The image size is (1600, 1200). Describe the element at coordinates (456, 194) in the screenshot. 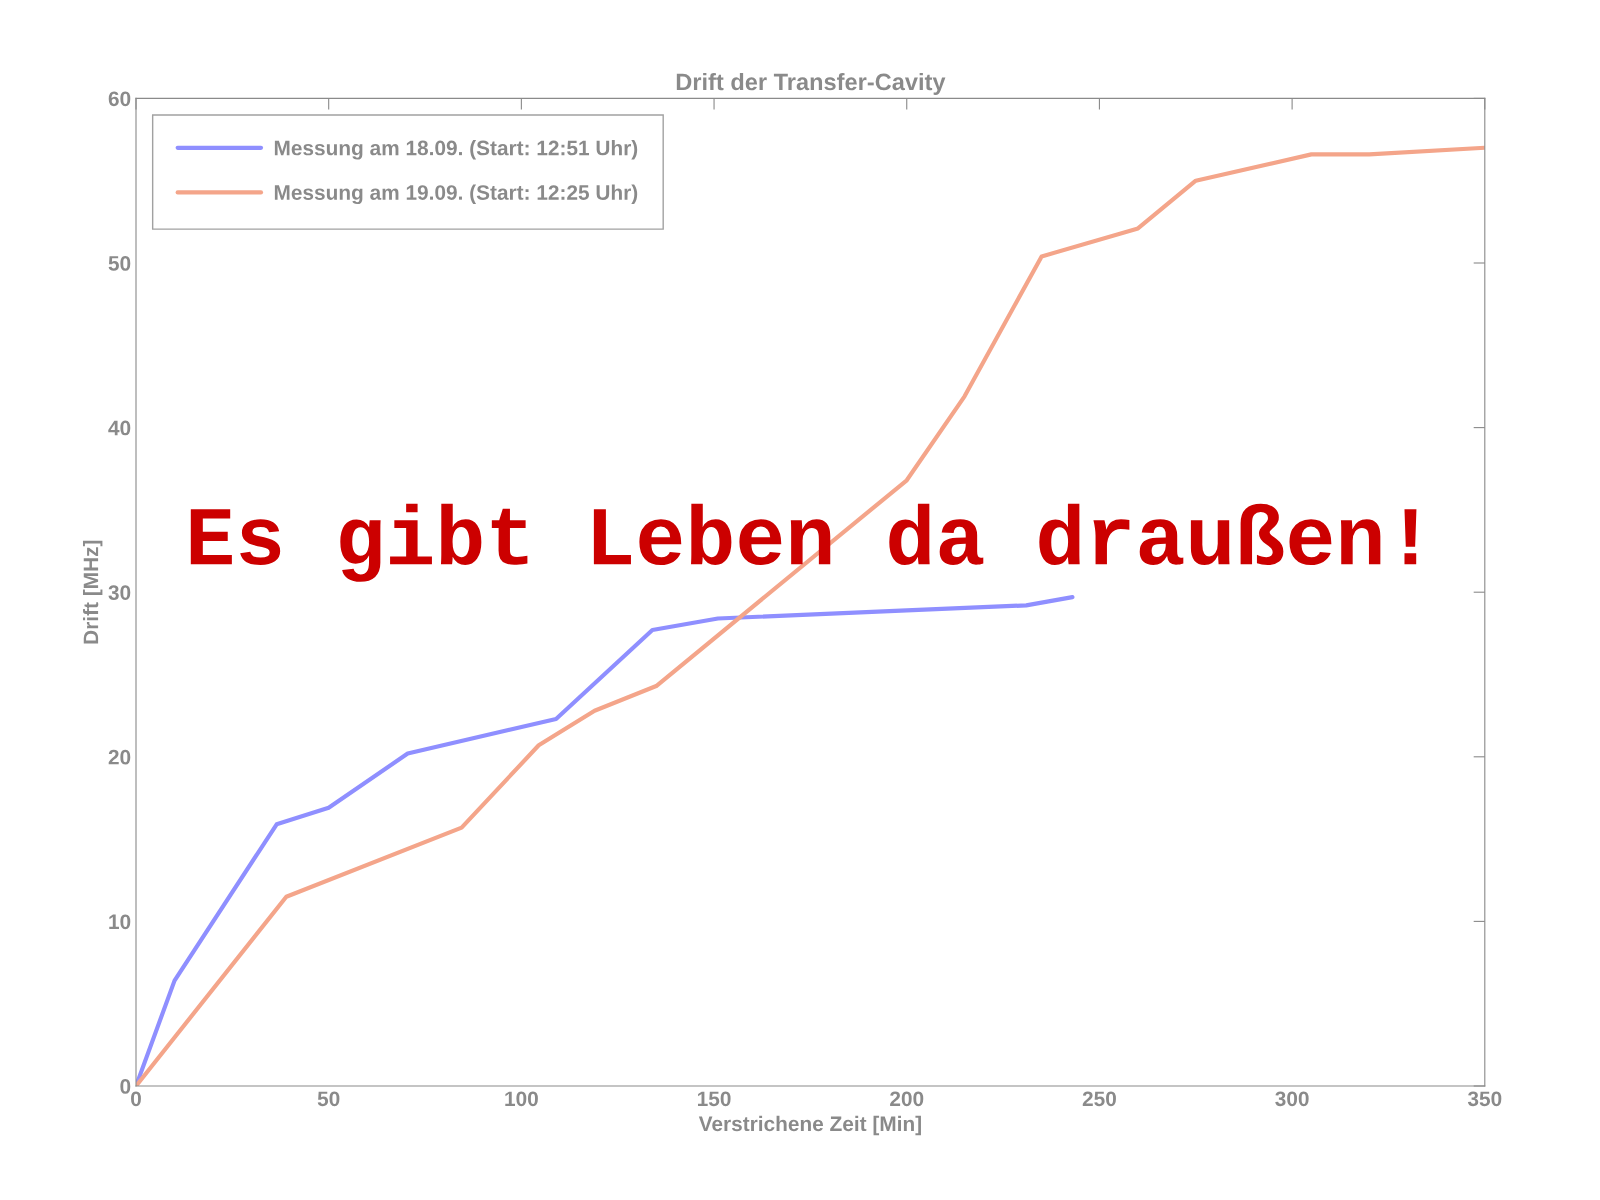

I see `legend-label: Messung am 19.09. (Start: 12:25 Uhr)` at that location.